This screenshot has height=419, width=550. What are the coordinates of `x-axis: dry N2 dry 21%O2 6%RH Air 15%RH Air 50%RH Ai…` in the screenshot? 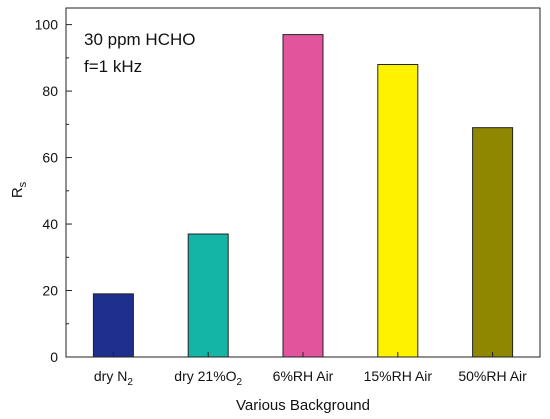 It's located at (310, 370).